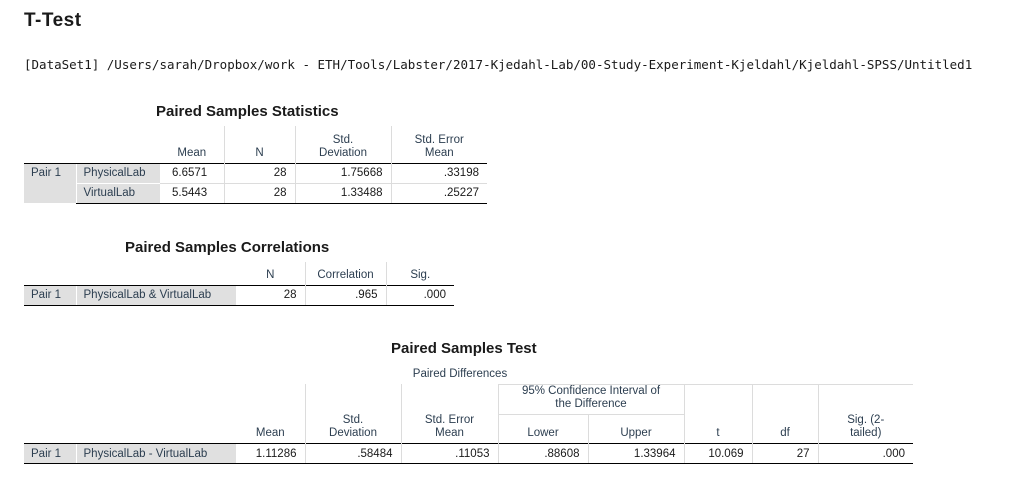 This screenshot has height=498, width=1032. What do you see at coordinates (784, 453) in the screenshot?
I see `cell-df: 27` at bounding box center [784, 453].